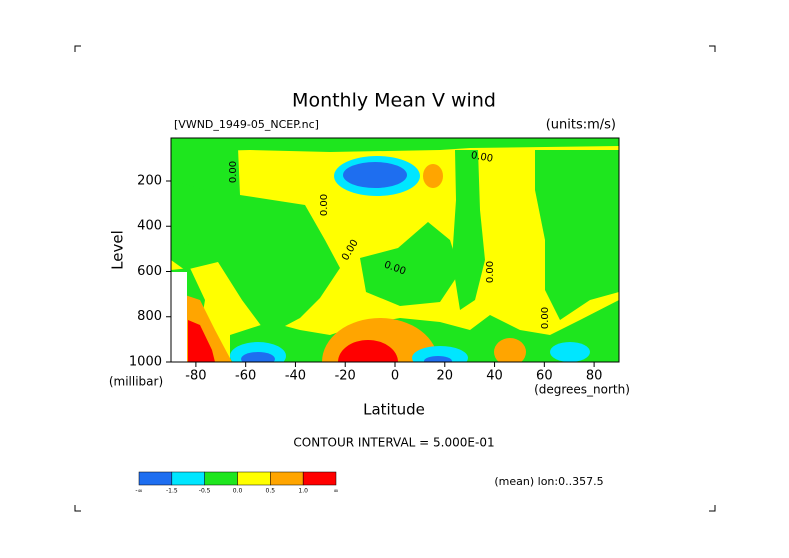 This screenshot has width=789, height=558. I want to click on colorbar-label: 0.5, so click(271, 491).